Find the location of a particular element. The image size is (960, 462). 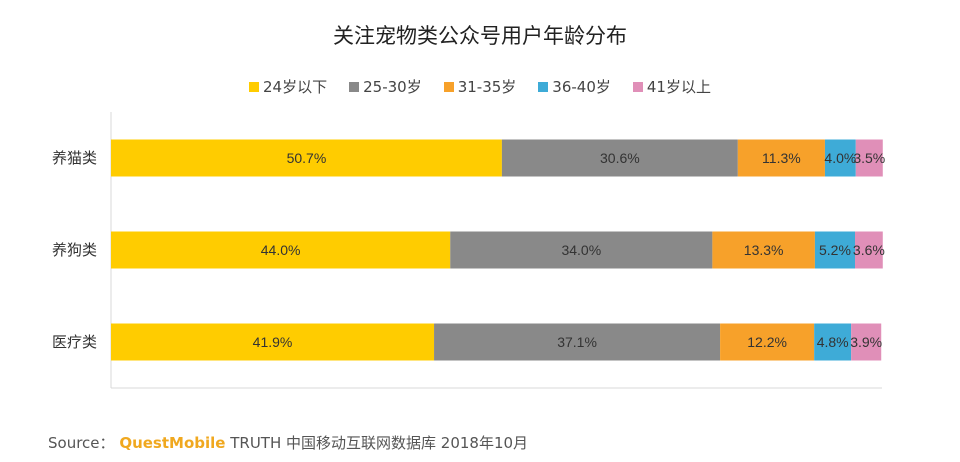

legend-label: 25-30岁 is located at coordinates (392, 87).